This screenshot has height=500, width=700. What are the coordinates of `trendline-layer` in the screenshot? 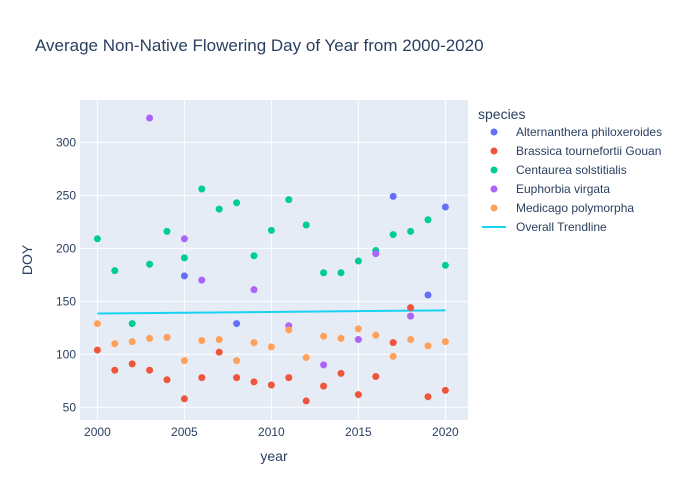 It's located at (271, 312).